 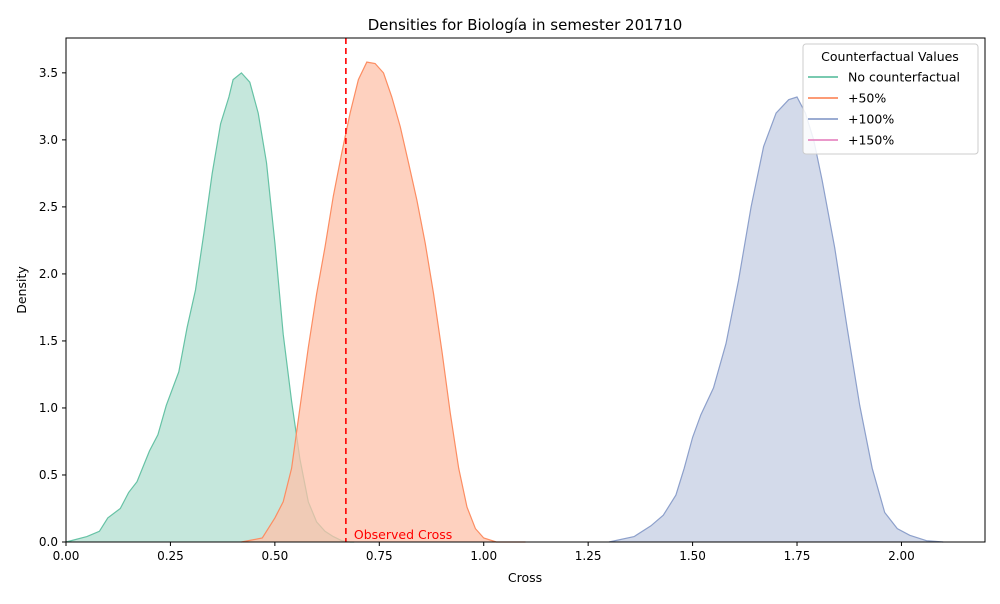 What do you see at coordinates (483, 556) in the screenshot?
I see `x-tick-label: 1.00` at bounding box center [483, 556].